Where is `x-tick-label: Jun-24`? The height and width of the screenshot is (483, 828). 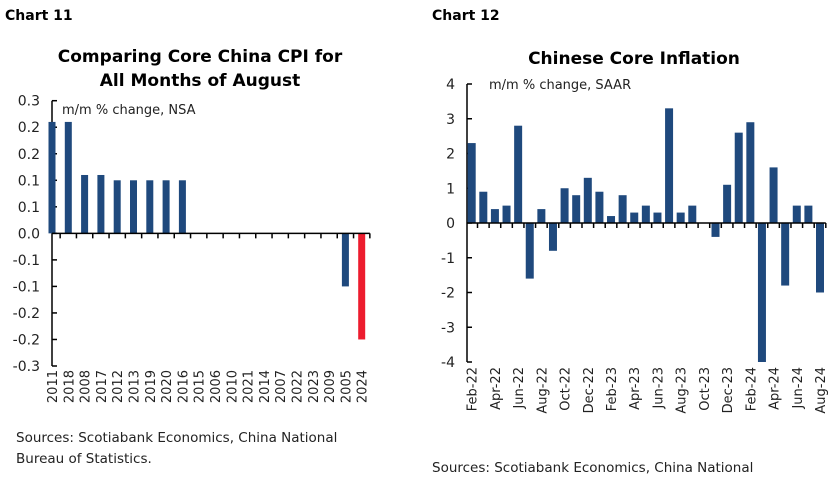 x-tick-label: Jun-24 is located at coordinates (798, 388).